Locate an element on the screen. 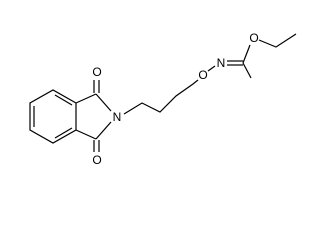 The image size is (320, 240). benzene-ring is located at coordinates (53, 116).